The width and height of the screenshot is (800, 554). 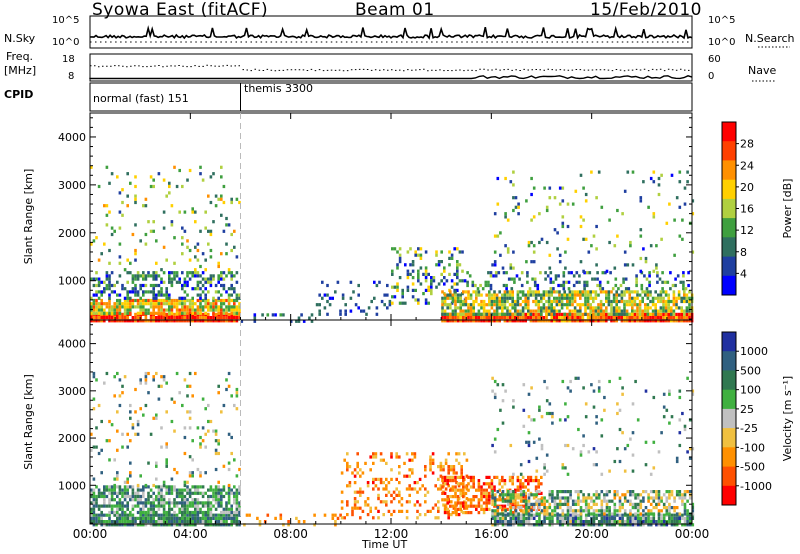 What do you see at coordinates (19, 94) in the screenshot?
I see `cpid-label: CPID` at bounding box center [19, 94].